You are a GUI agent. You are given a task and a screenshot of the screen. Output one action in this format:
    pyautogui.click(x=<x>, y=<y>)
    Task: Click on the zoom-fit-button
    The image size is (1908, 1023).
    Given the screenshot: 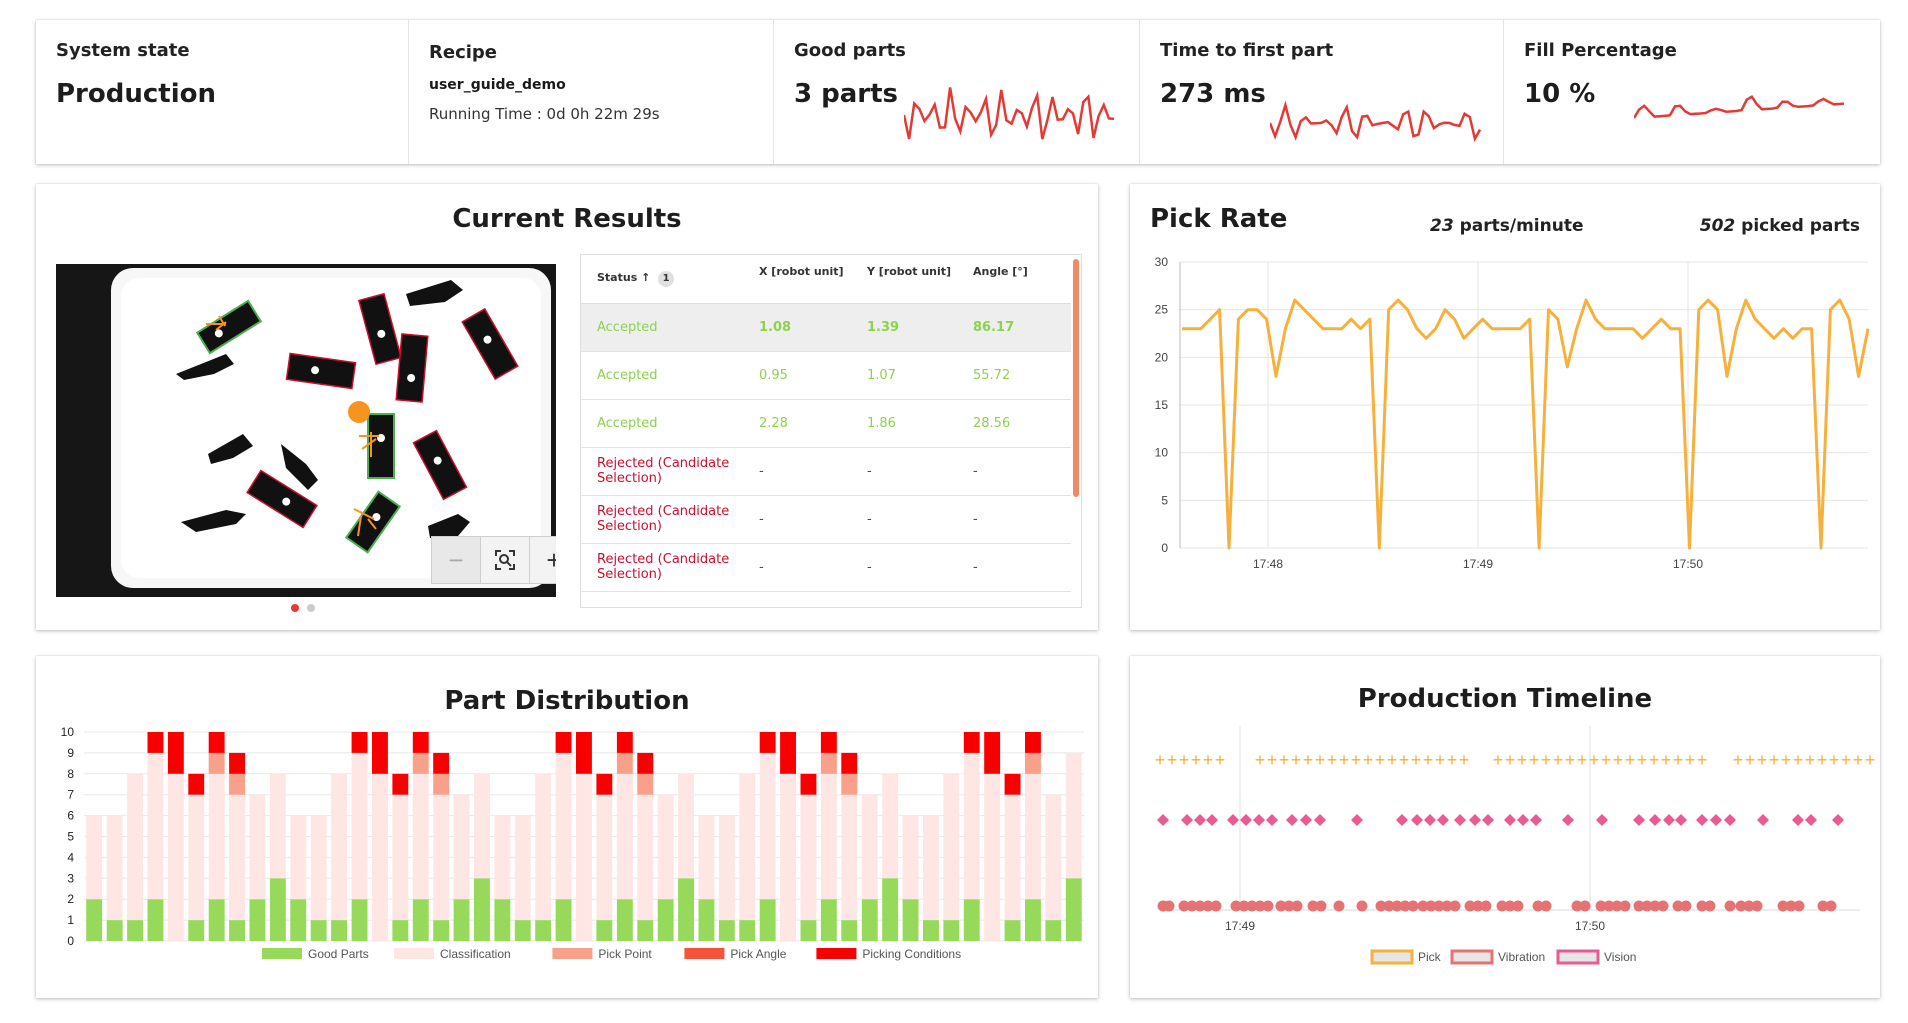 What is the action you would take?
    pyautogui.click(x=505, y=560)
    